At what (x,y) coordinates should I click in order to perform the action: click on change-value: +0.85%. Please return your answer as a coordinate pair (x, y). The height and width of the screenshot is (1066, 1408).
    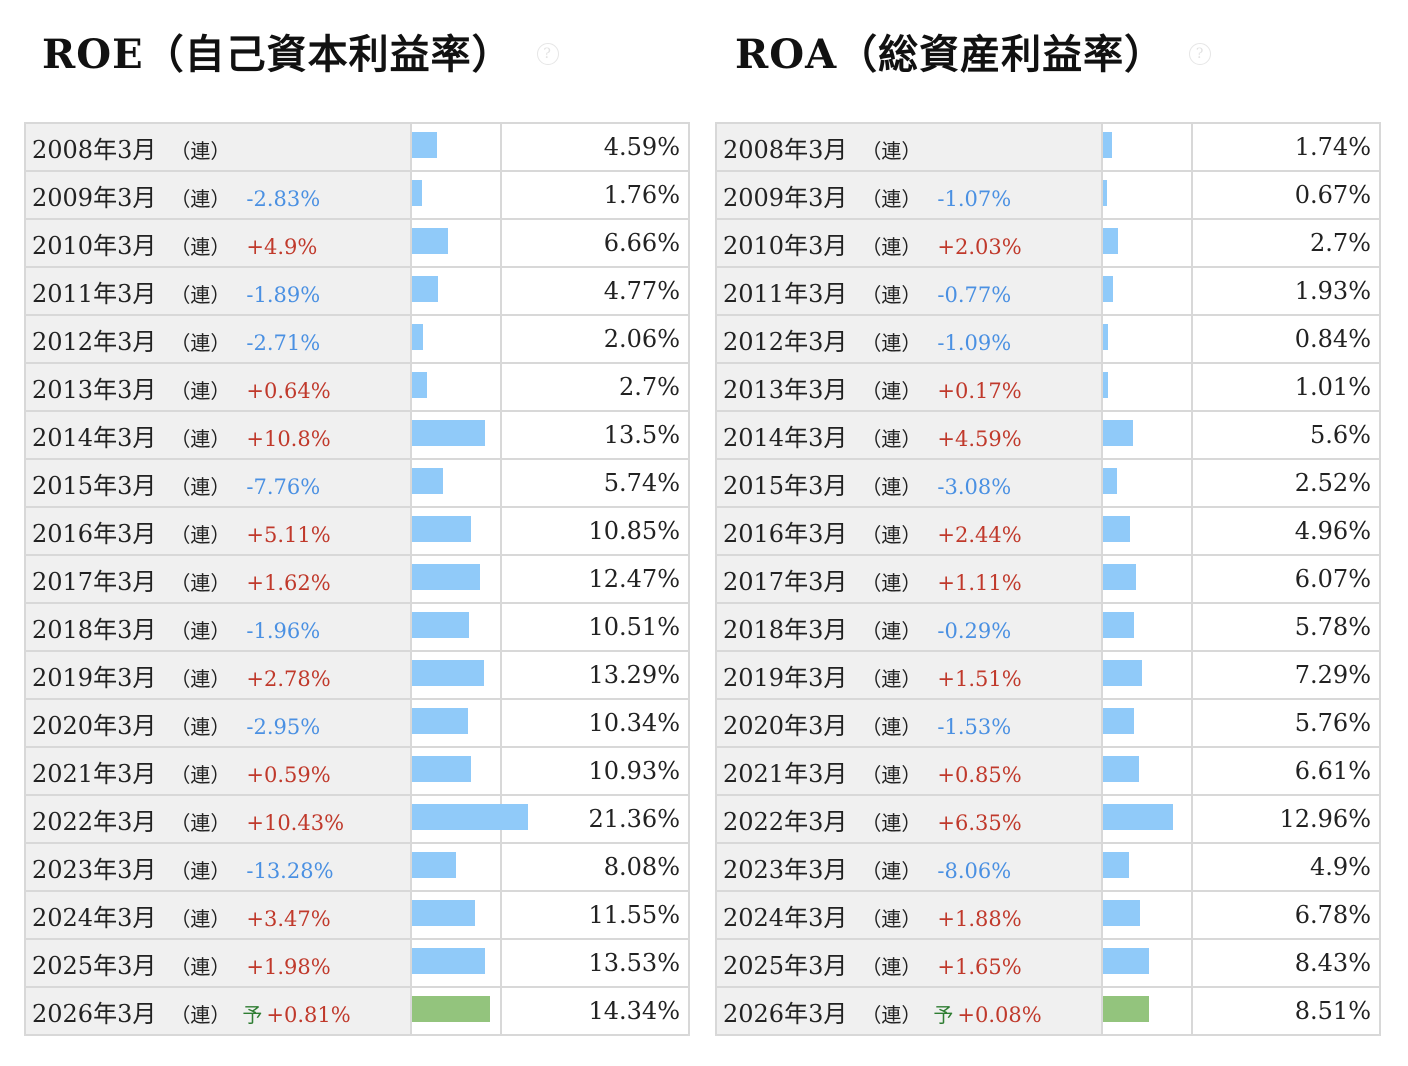
    Looking at the image, I should click on (979, 774).